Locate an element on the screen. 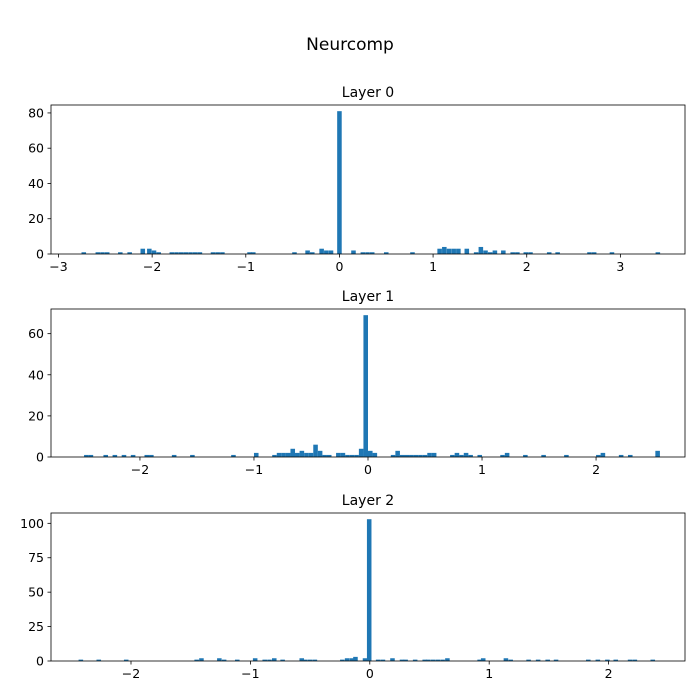  x-tick-label: 2 is located at coordinates (609, 673).